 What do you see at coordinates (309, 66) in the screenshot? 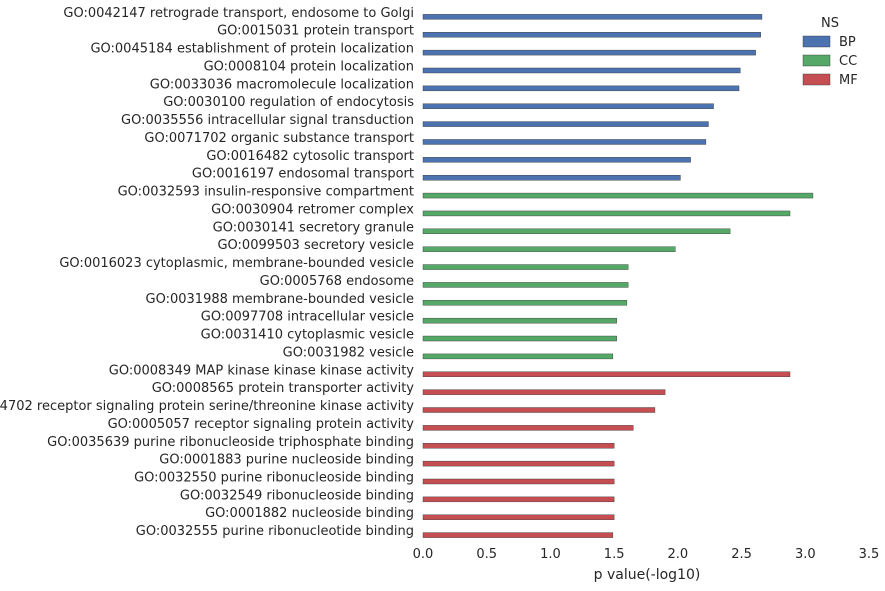
I see `category-label: GO:0008104 protein localization` at bounding box center [309, 66].